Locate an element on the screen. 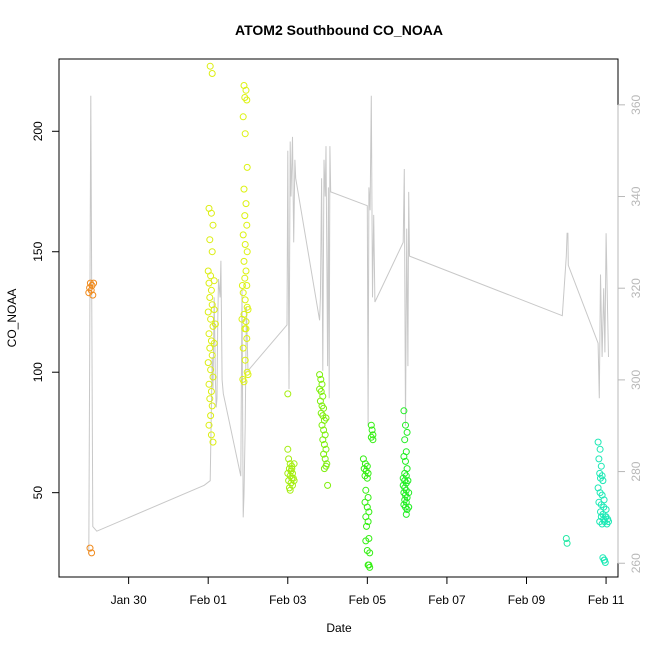  y2-tick-label: 340 is located at coordinates (636, 196).